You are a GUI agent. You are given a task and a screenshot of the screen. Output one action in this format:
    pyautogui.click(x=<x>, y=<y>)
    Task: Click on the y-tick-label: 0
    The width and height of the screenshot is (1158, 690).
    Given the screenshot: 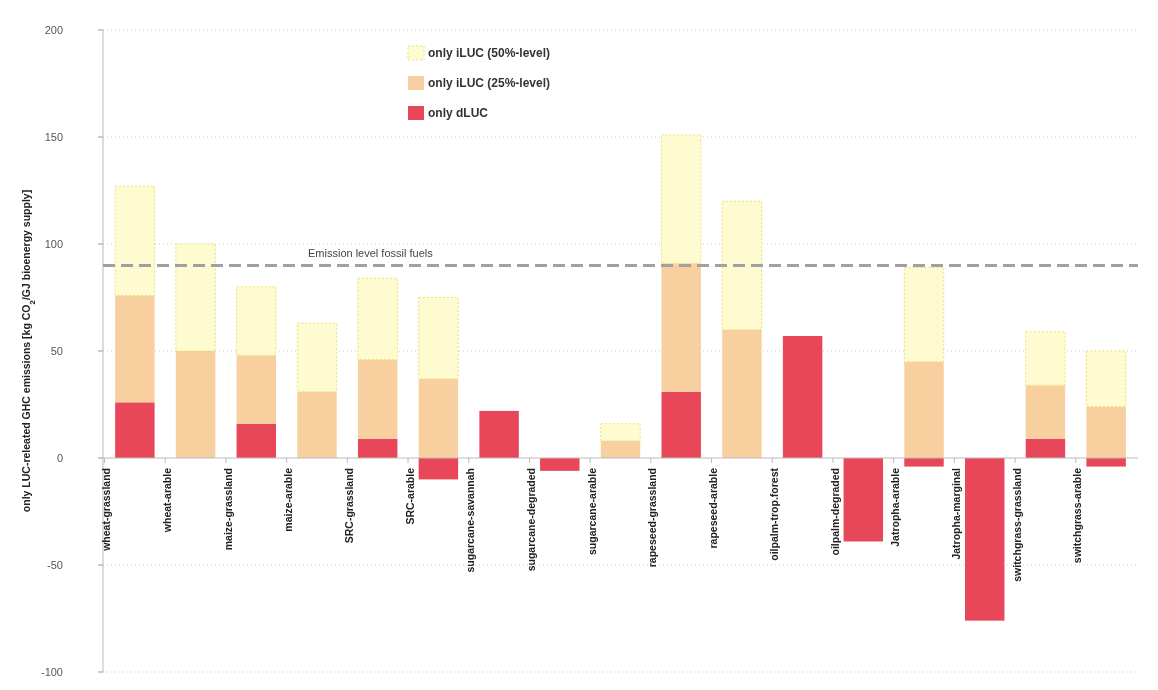 What is the action you would take?
    pyautogui.click(x=59, y=457)
    